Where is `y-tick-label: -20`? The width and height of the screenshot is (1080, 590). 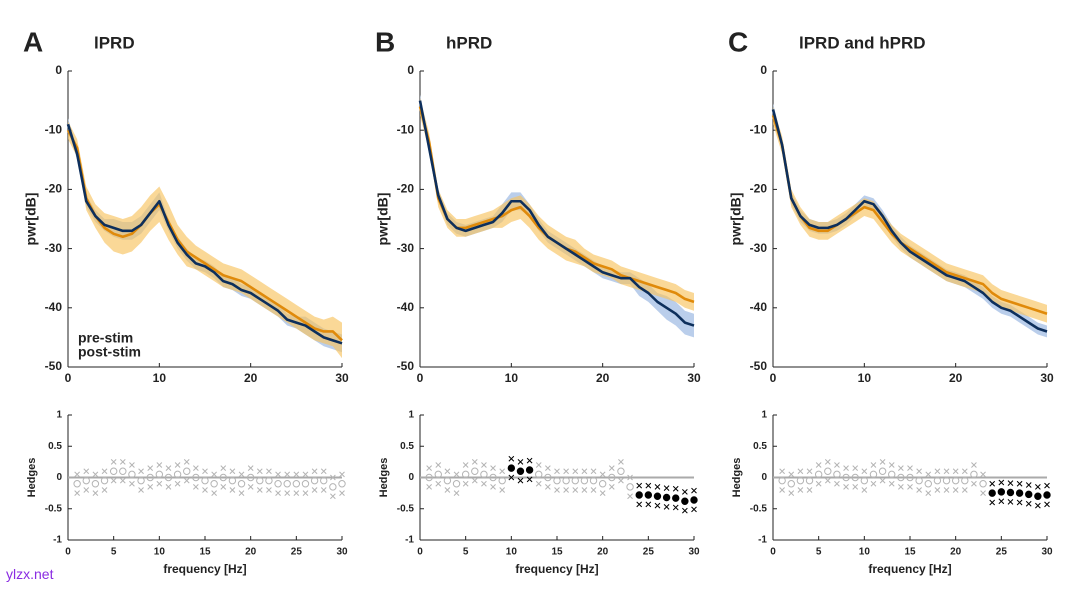 y-tick-label: -20 is located at coordinates (759, 189).